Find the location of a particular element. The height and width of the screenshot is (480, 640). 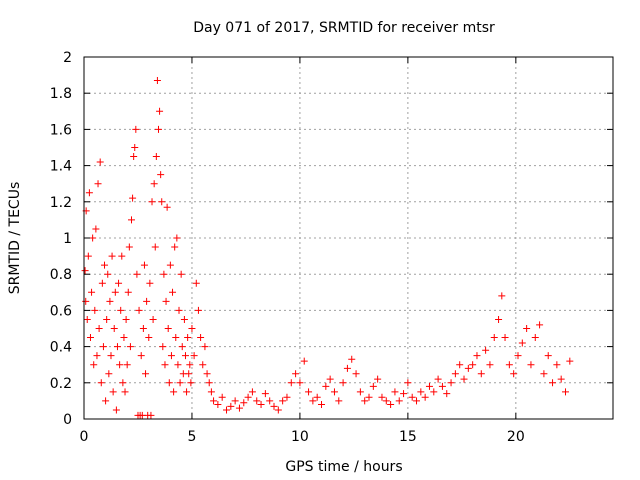

x-tick-label: 0 is located at coordinates (84, 437).